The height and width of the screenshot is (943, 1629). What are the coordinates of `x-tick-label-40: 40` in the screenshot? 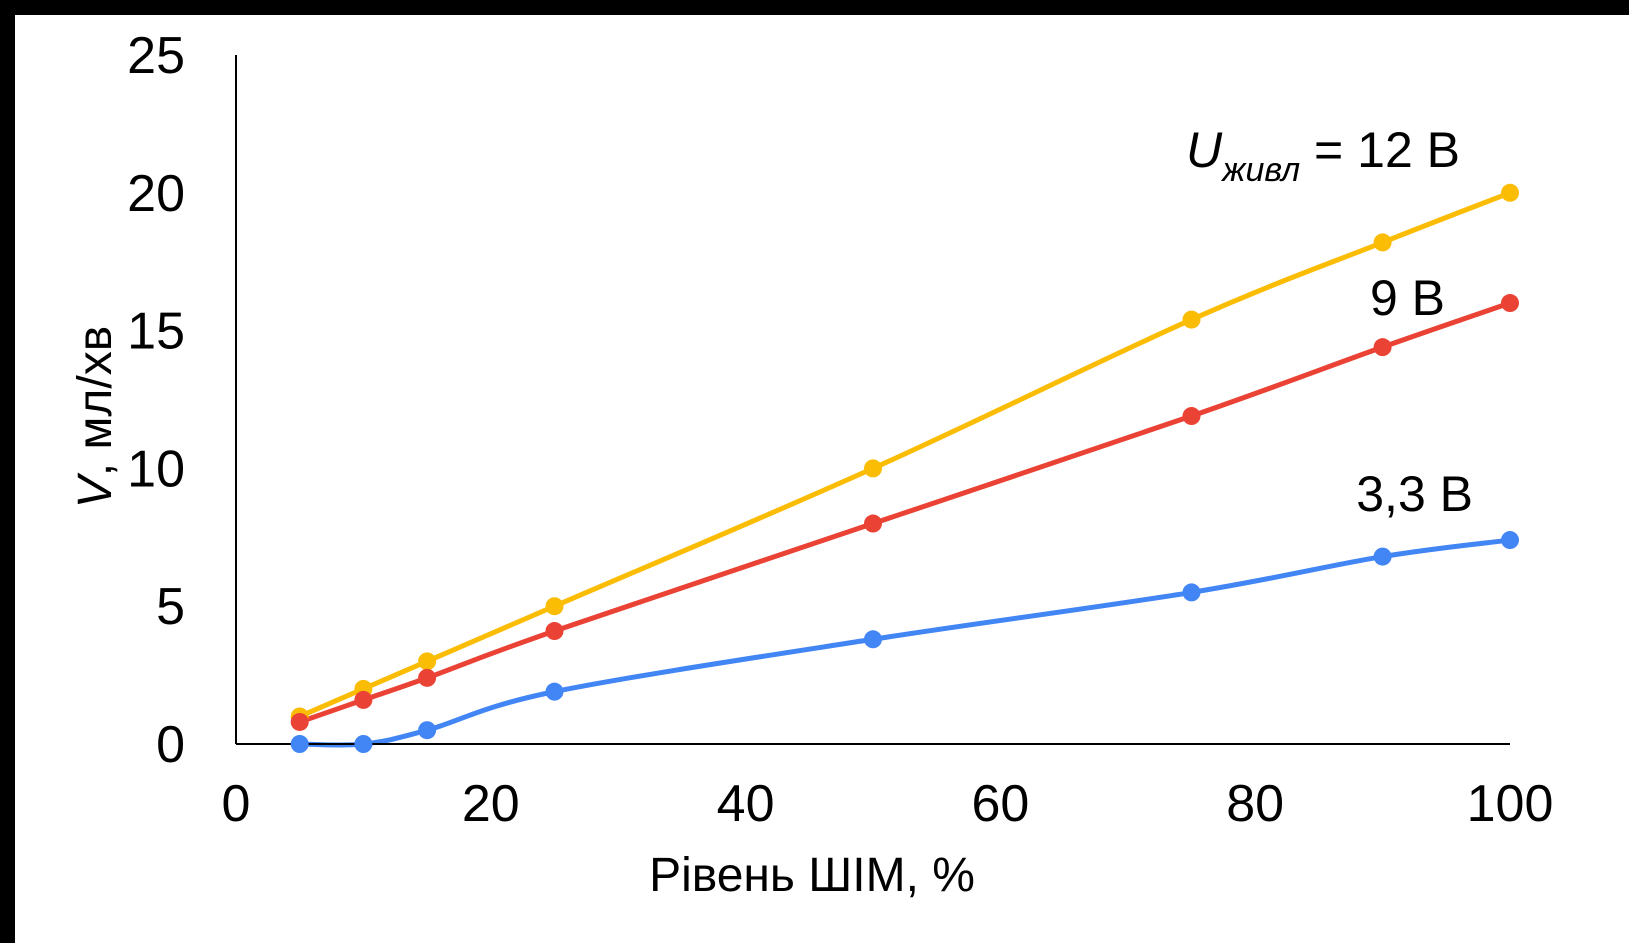 It's located at (746, 804).